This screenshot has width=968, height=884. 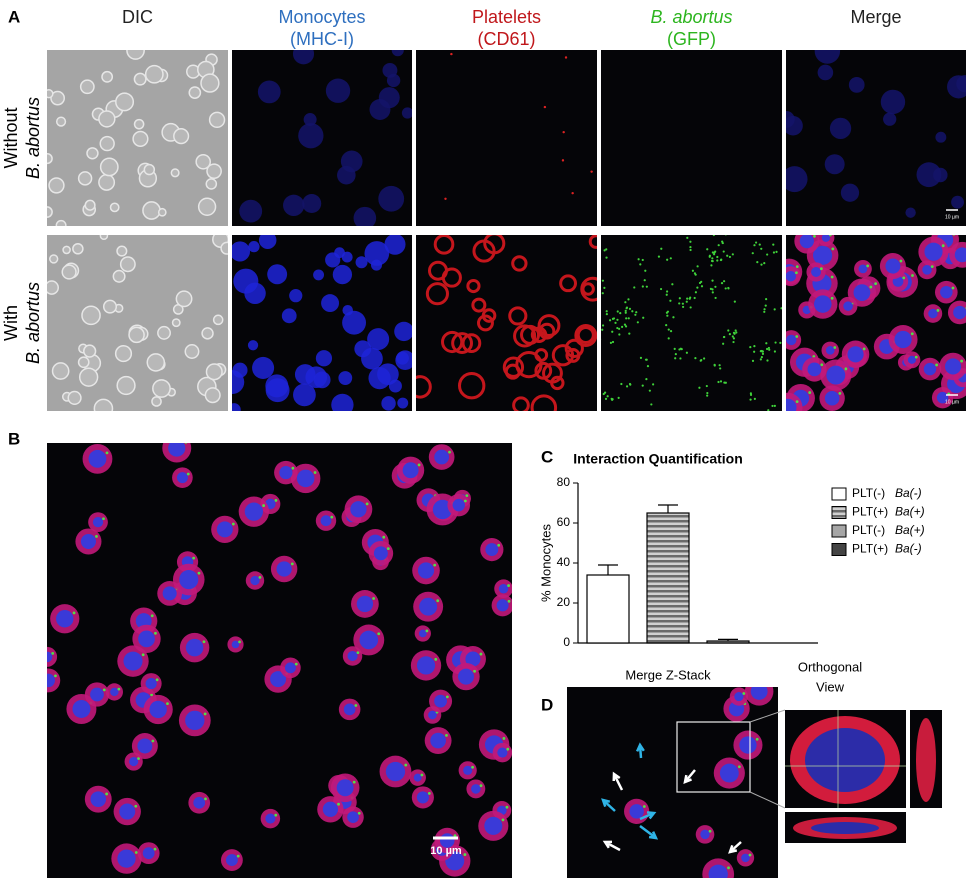 What do you see at coordinates (908, 549) in the screenshot?
I see `legend-label: Ba(-)` at bounding box center [908, 549].